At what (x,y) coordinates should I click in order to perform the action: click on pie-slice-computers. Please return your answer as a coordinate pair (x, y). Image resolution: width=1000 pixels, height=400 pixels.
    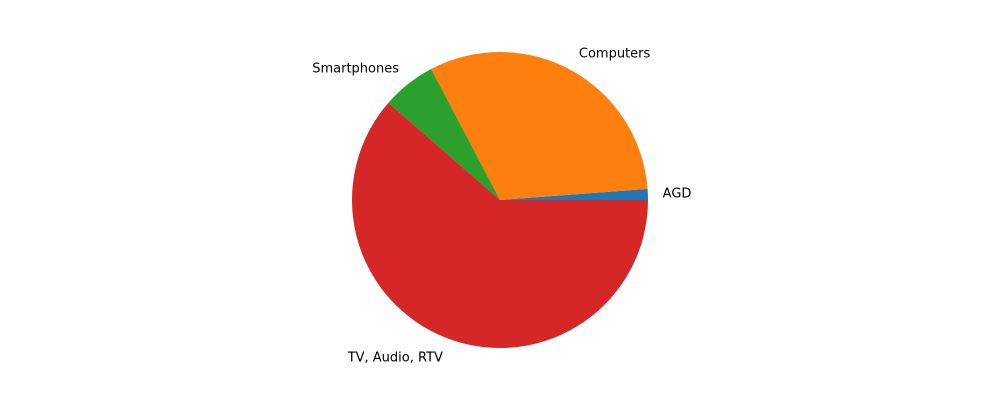
    Looking at the image, I should click on (539, 126).